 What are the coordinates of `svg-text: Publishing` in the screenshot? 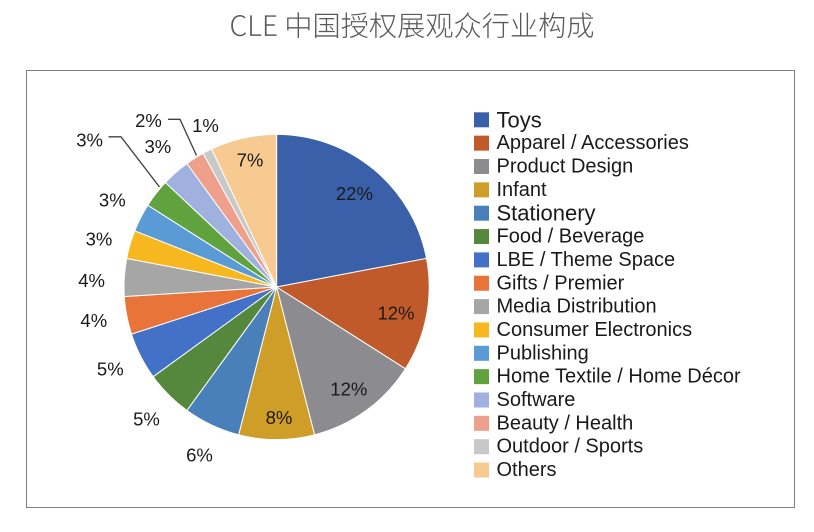 It's located at (543, 353).